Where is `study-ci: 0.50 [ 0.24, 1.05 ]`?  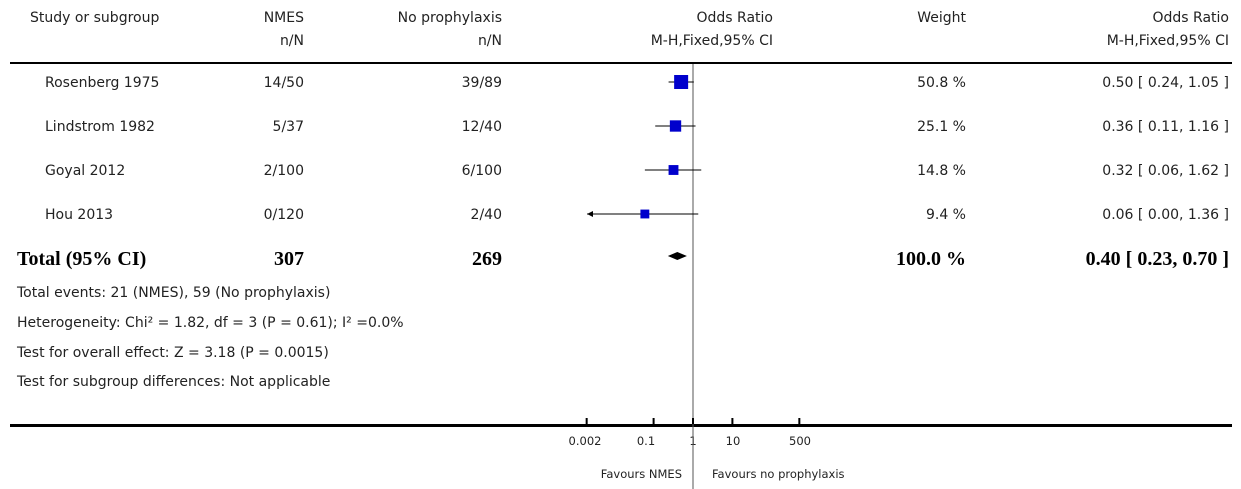 study-ci: 0.50 [ 0.24, 1.05 ] is located at coordinates (1165, 83).